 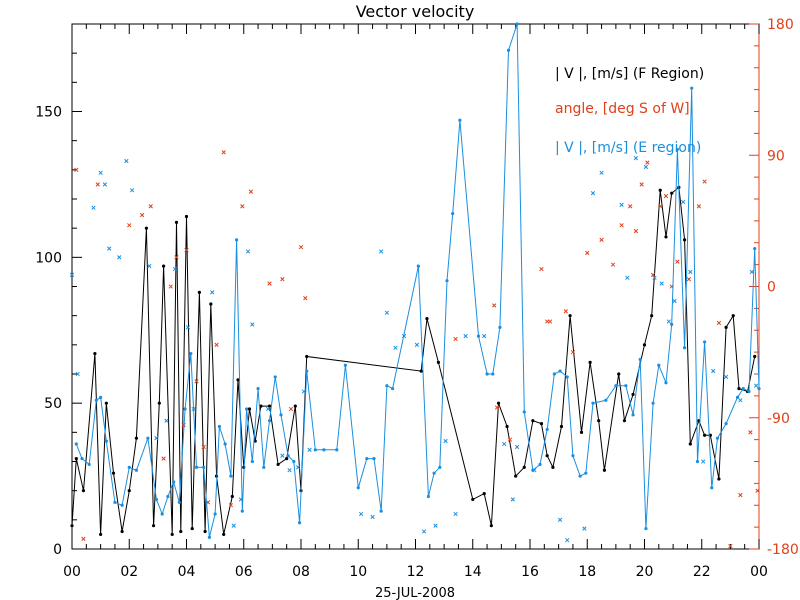 I want to click on x-tick-label: 10, so click(x=358, y=572).